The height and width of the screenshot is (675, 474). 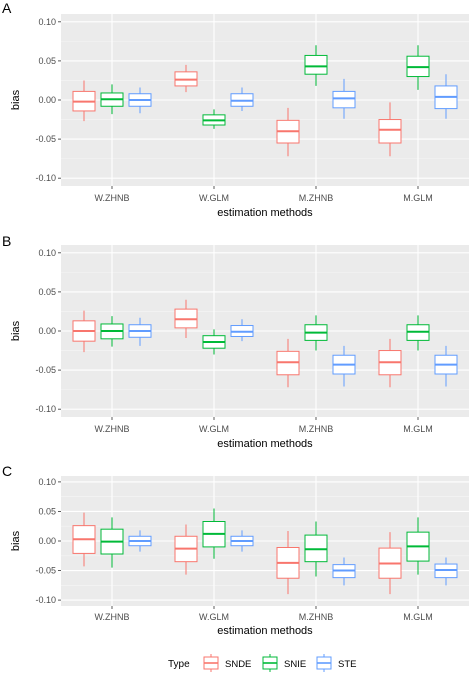 What do you see at coordinates (179, 664) in the screenshot?
I see `legend-title: Type` at bounding box center [179, 664].